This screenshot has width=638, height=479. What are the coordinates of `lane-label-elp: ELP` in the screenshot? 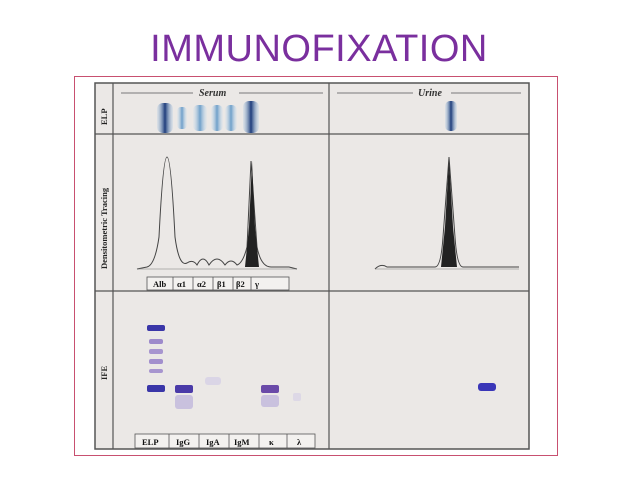 It's located at (150, 442).